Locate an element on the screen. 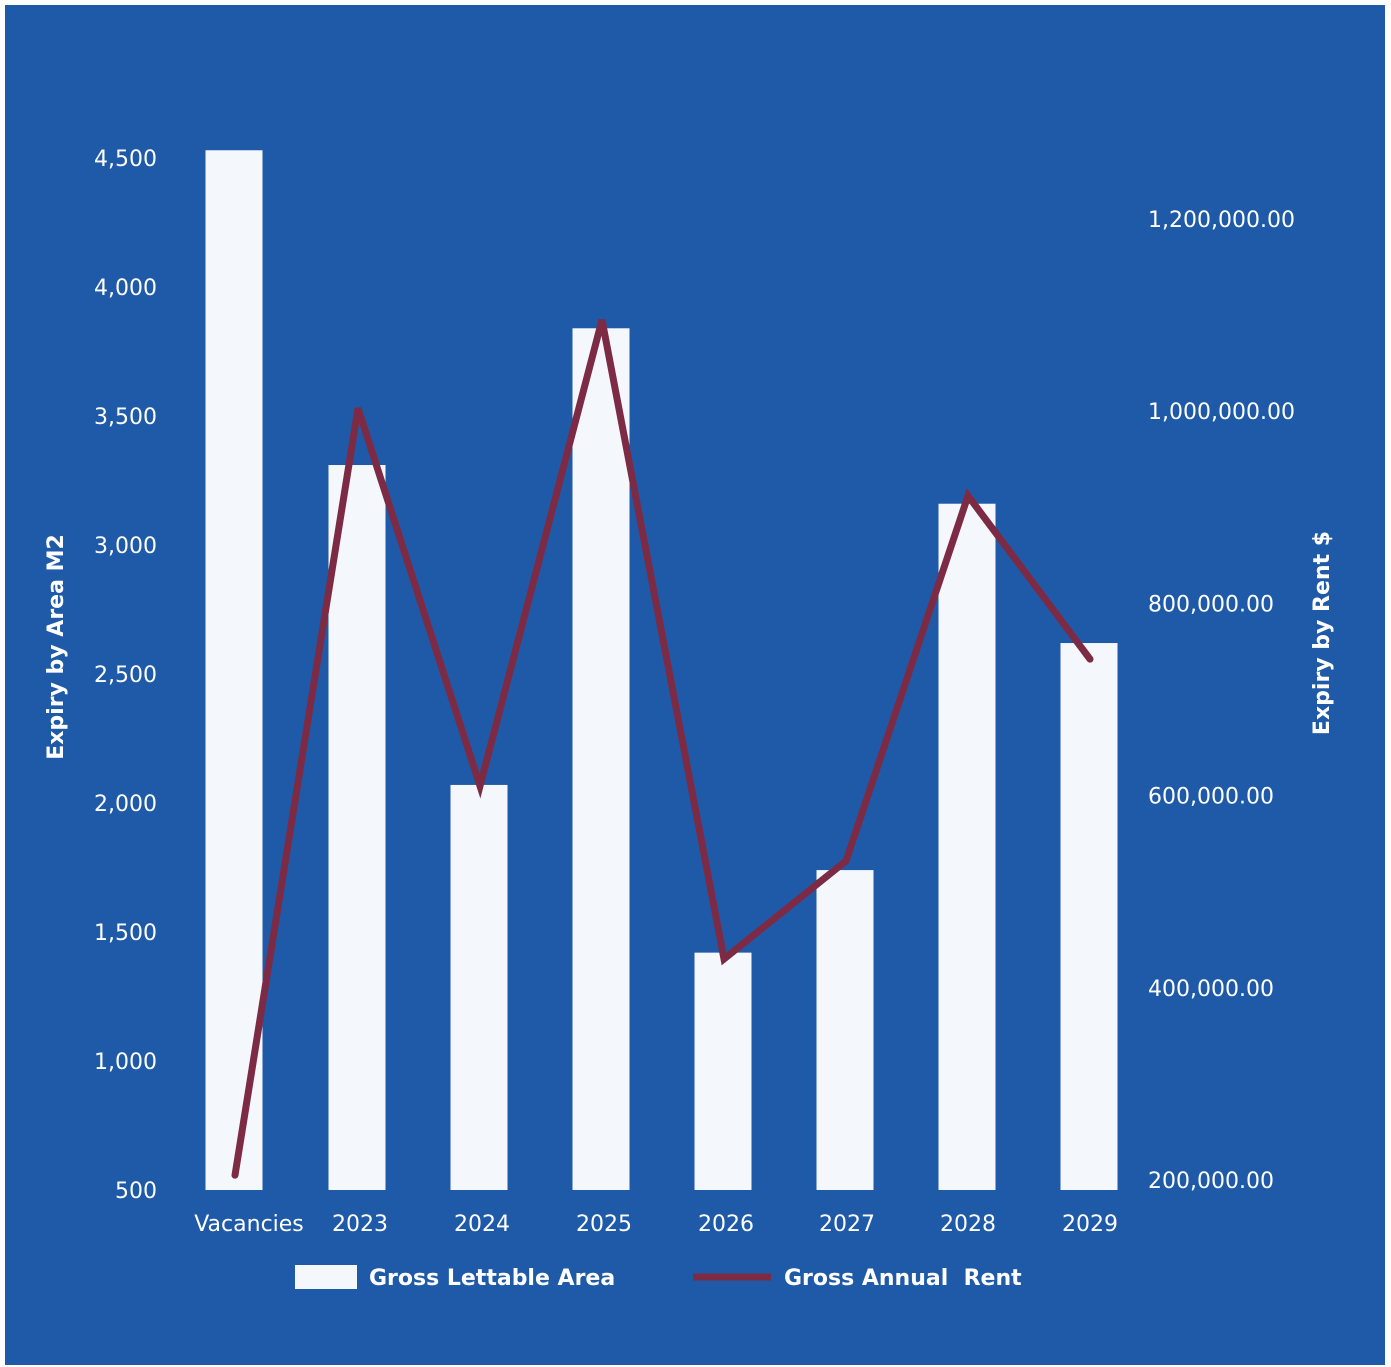  x-tick-label: 2025 is located at coordinates (604, 1224).